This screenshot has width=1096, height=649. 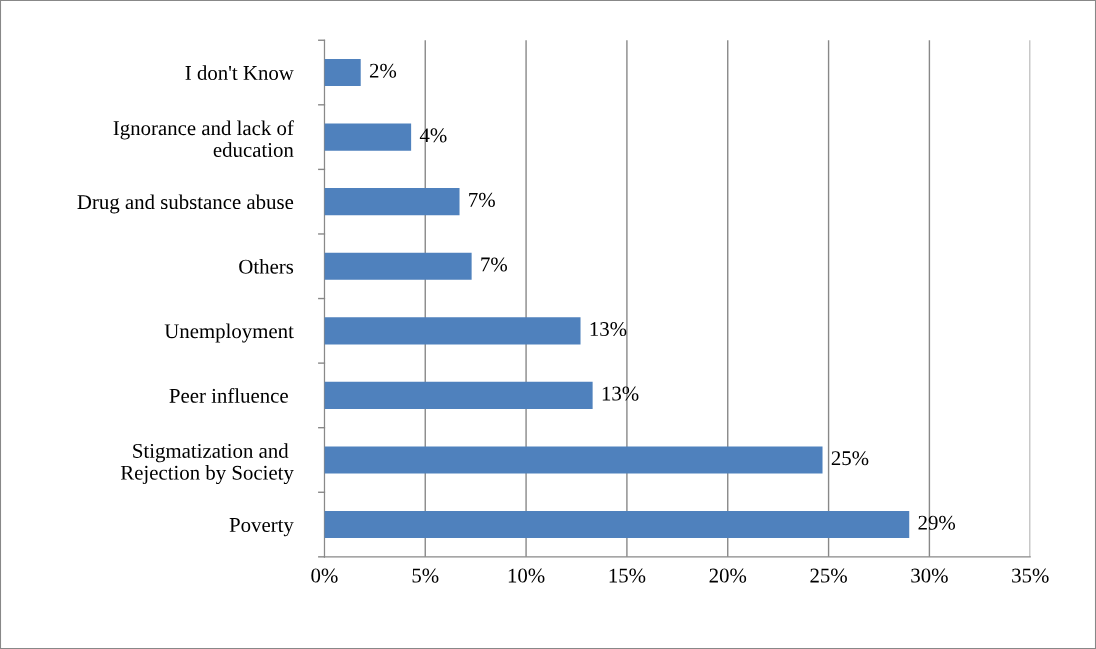 What do you see at coordinates (261, 527) in the screenshot?
I see `y-tick-label: Poverty` at bounding box center [261, 527].